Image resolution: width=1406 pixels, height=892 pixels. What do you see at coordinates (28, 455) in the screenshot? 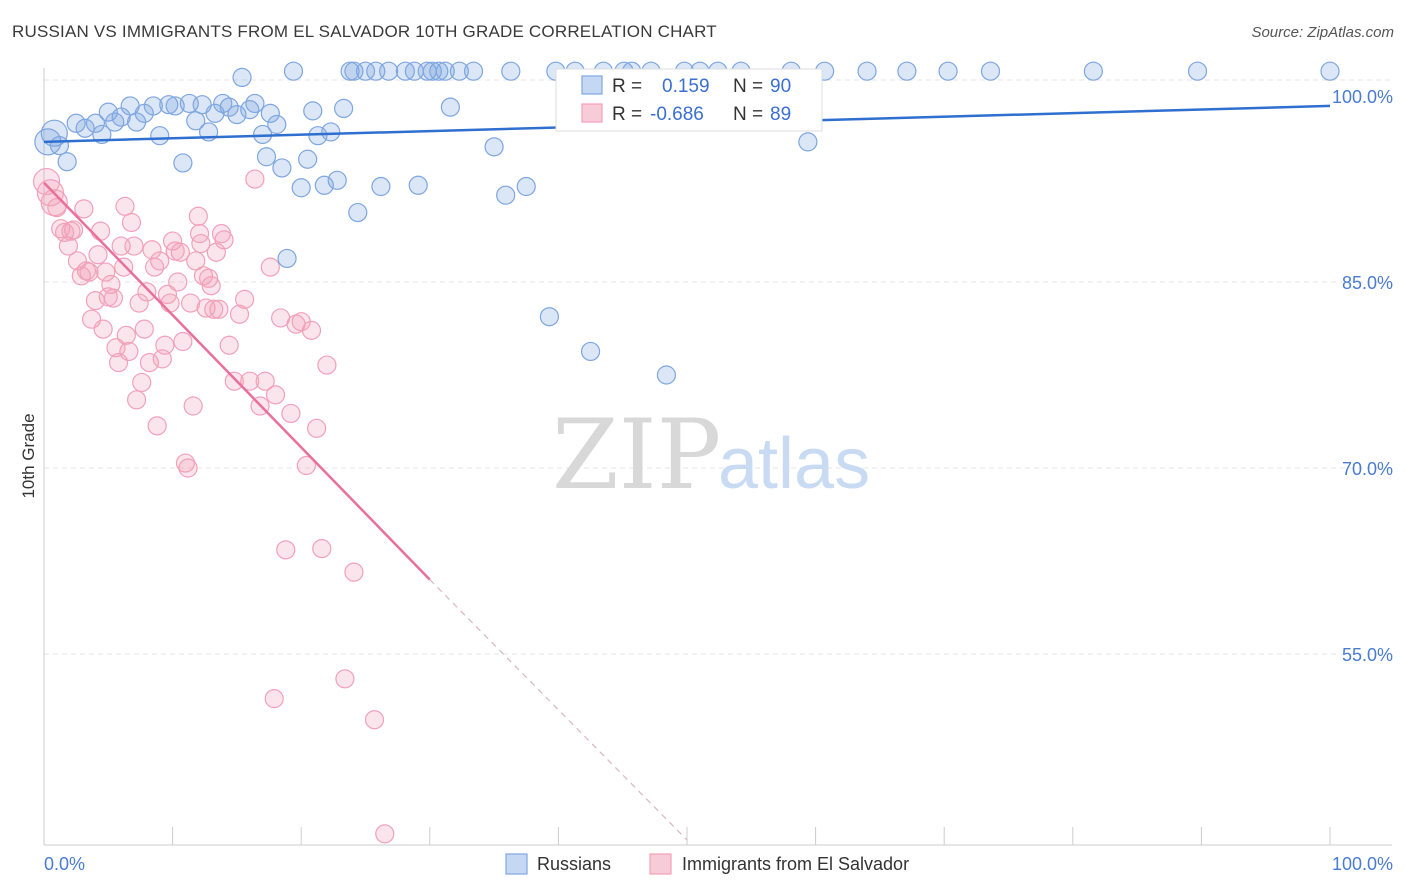
I see `y-axis-label: 10th Grade` at bounding box center [28, 455].